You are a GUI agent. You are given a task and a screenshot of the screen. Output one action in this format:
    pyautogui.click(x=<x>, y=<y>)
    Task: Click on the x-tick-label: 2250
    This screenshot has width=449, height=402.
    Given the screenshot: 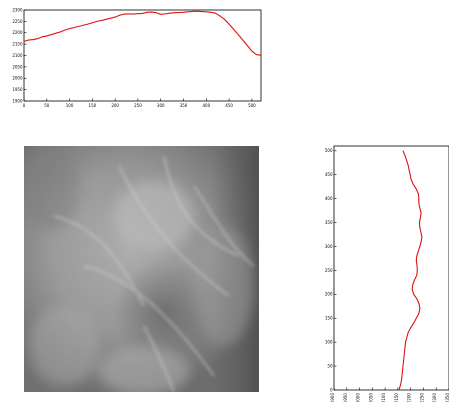 What is the action you would take?
    pyautogui.click(x=421, y=397)
    